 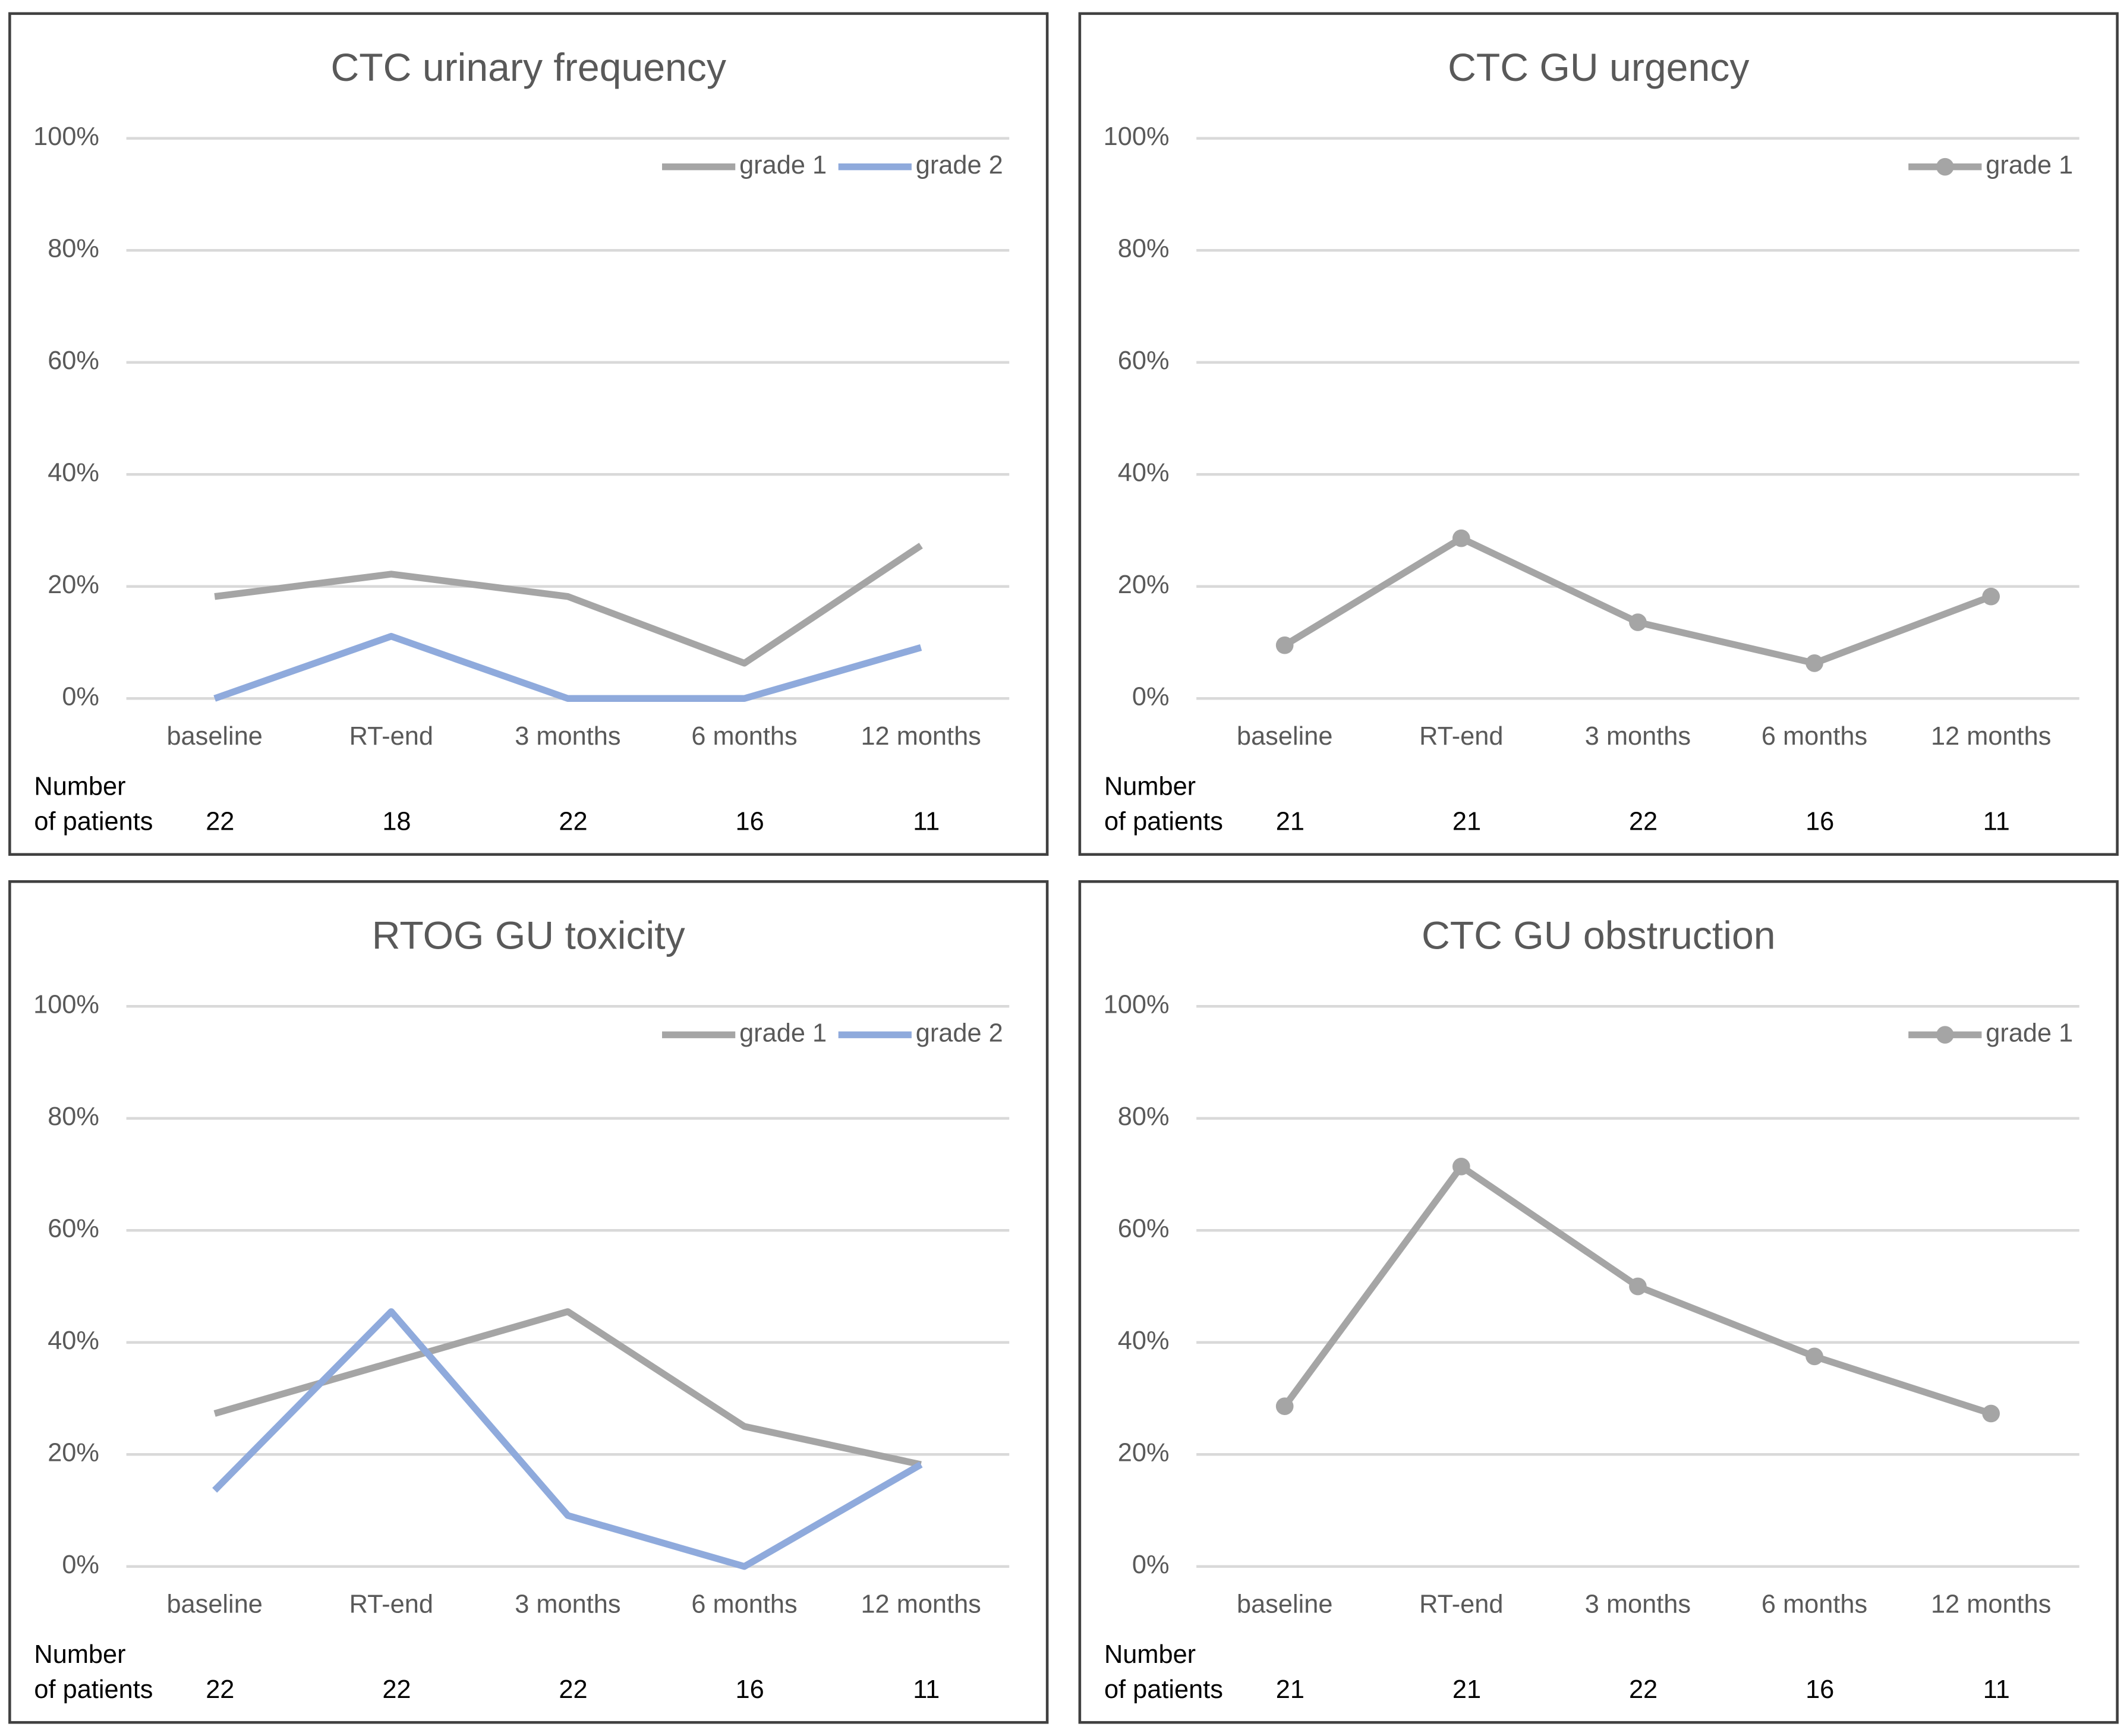 I want to click on patient-count: 18, so click(x=396, y=822).